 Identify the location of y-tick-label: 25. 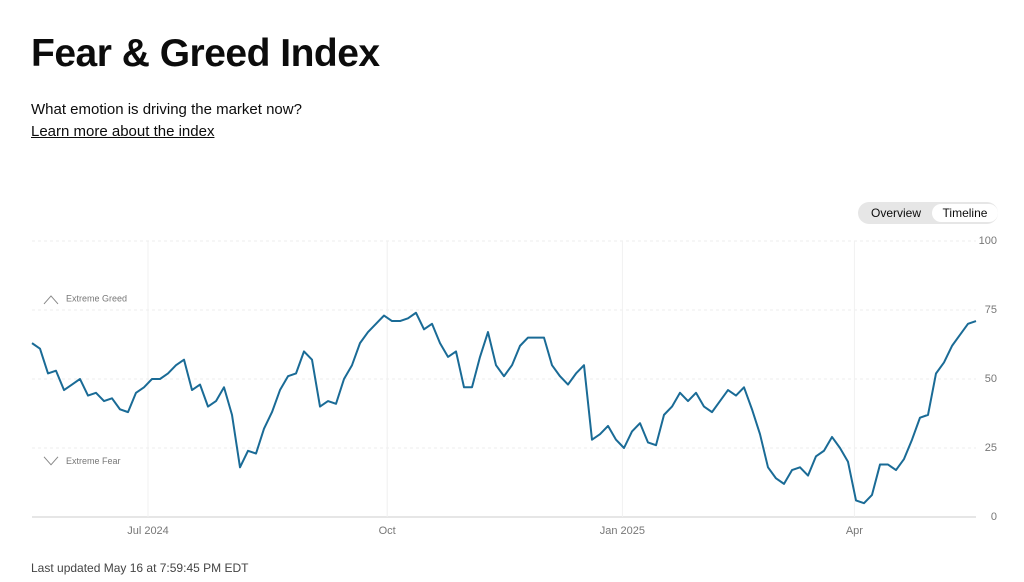
(991, 448).